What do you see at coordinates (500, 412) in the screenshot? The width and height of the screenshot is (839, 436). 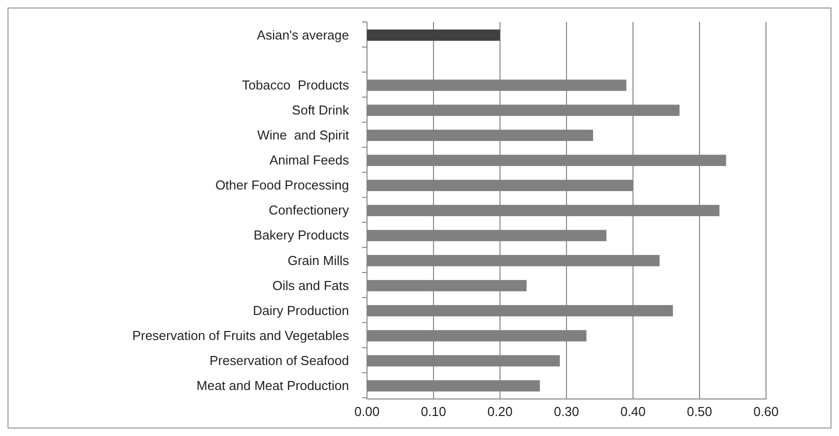 I see `x-tick-label: 0.20` at bounding box center [500, 412].